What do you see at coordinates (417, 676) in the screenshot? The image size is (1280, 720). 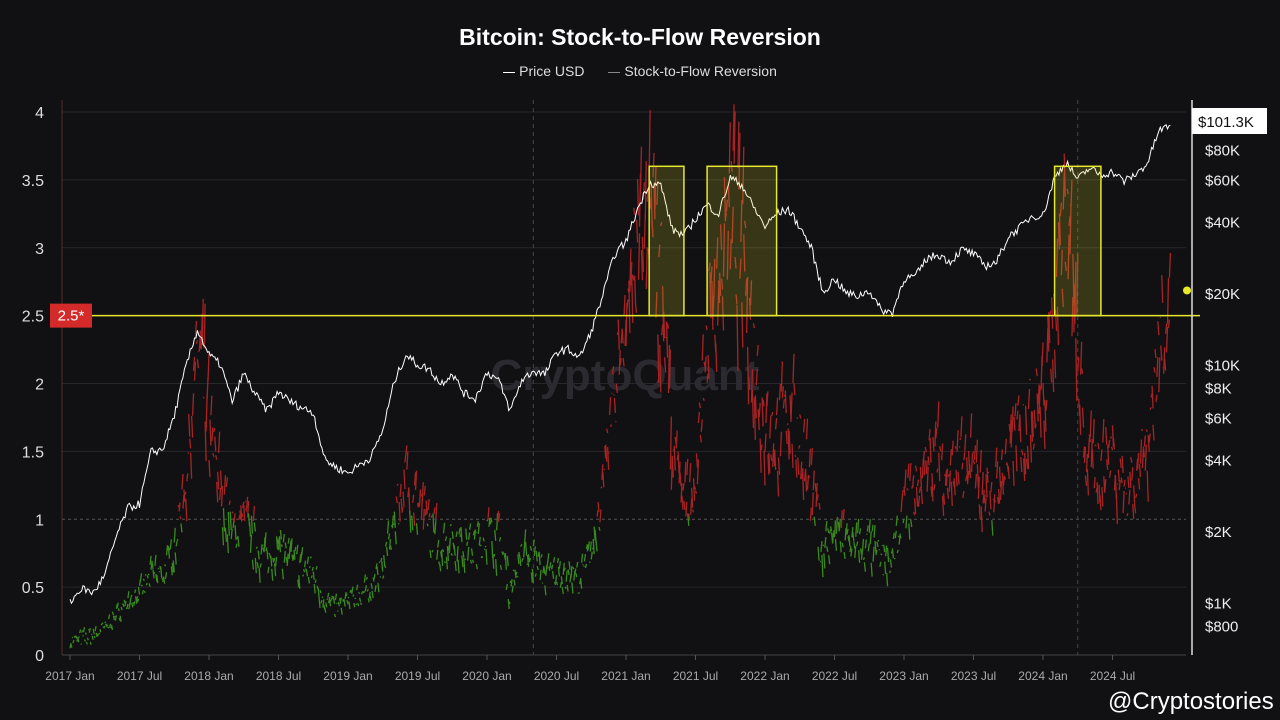 I see `x-tick-label: 2019 Jul` at bounding box center [417, 676].